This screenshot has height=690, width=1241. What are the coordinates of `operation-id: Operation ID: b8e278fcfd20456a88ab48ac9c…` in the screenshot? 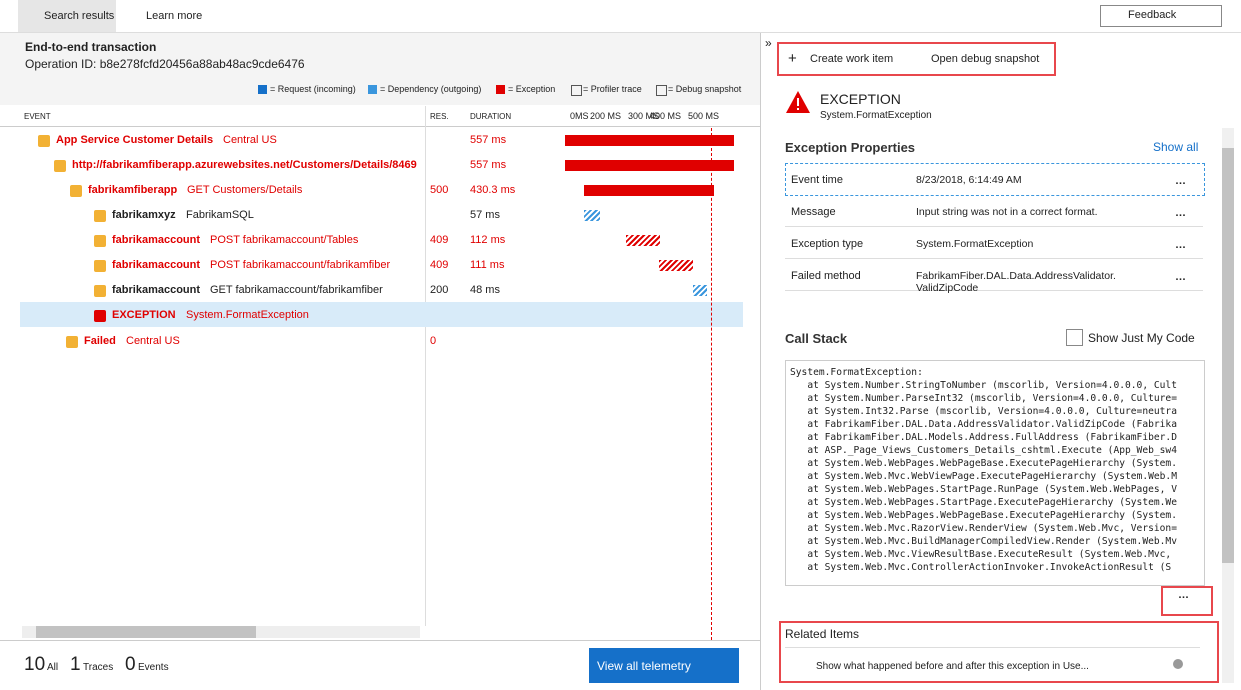 It's located at (165, 64).